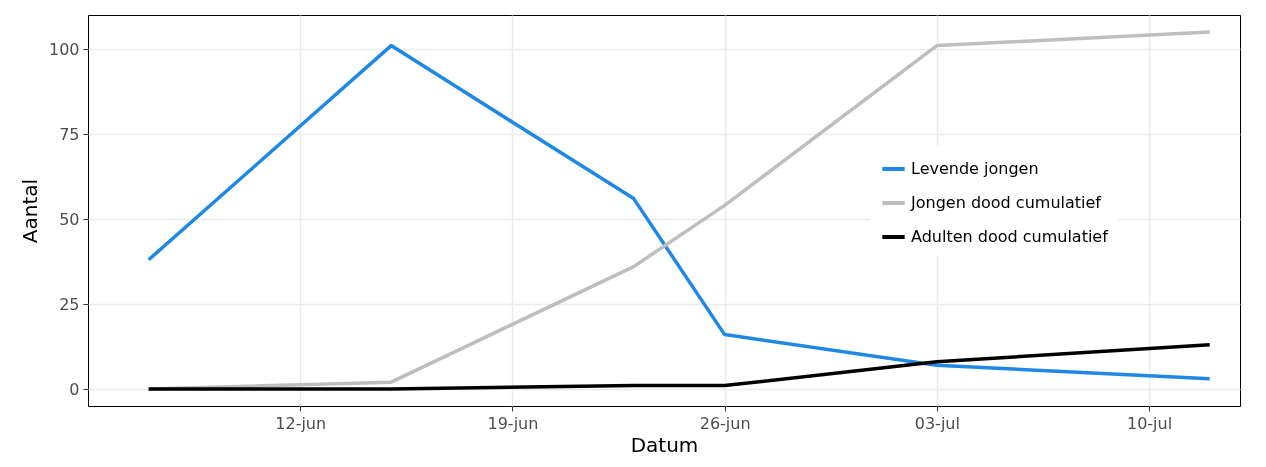  Describe the element at coordinates (64, 49) in the screenshot. I see `y-tick-label: 100` at that location.